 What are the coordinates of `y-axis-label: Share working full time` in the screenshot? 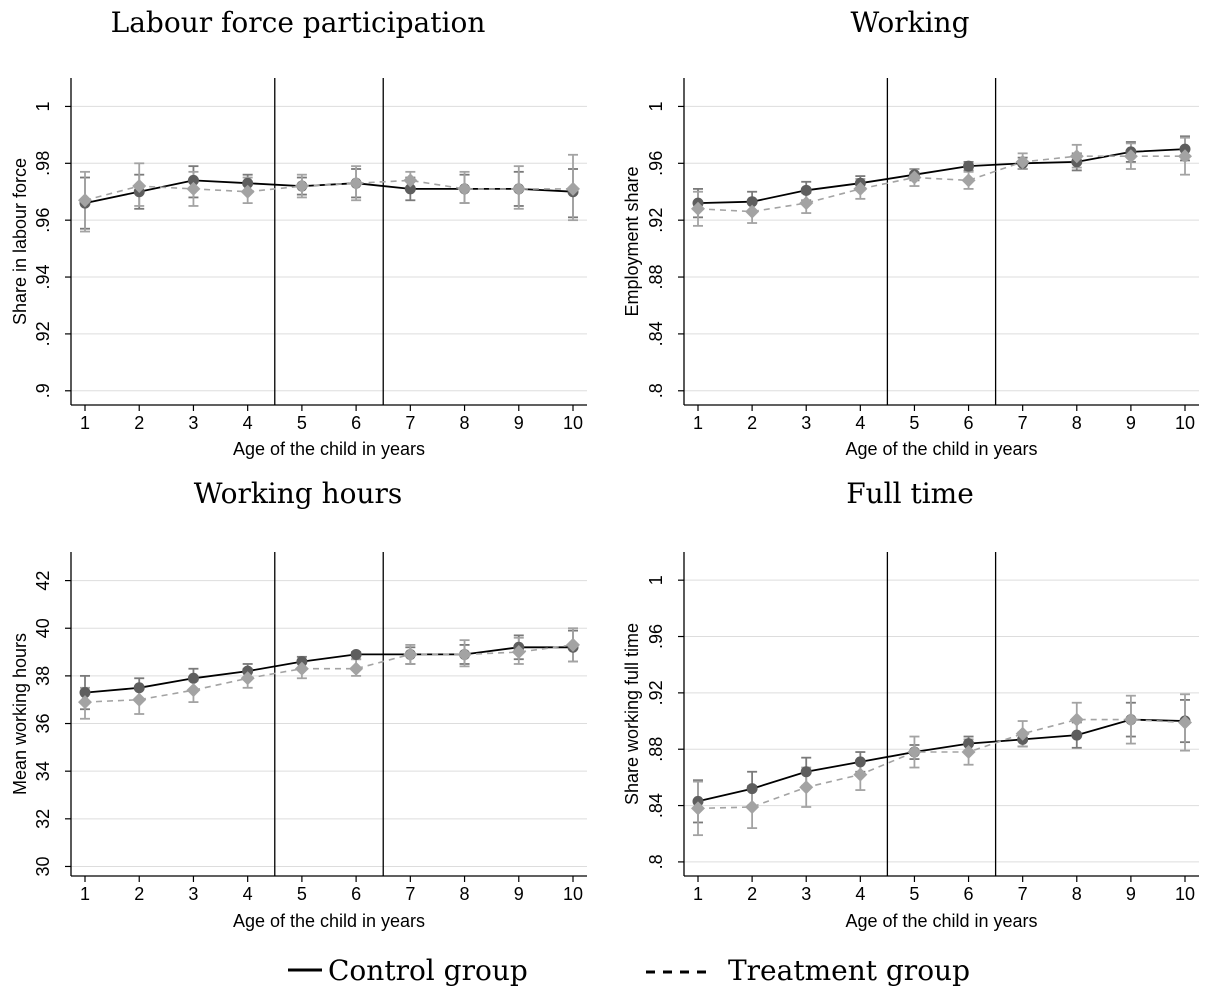 It's located at (632, 714).